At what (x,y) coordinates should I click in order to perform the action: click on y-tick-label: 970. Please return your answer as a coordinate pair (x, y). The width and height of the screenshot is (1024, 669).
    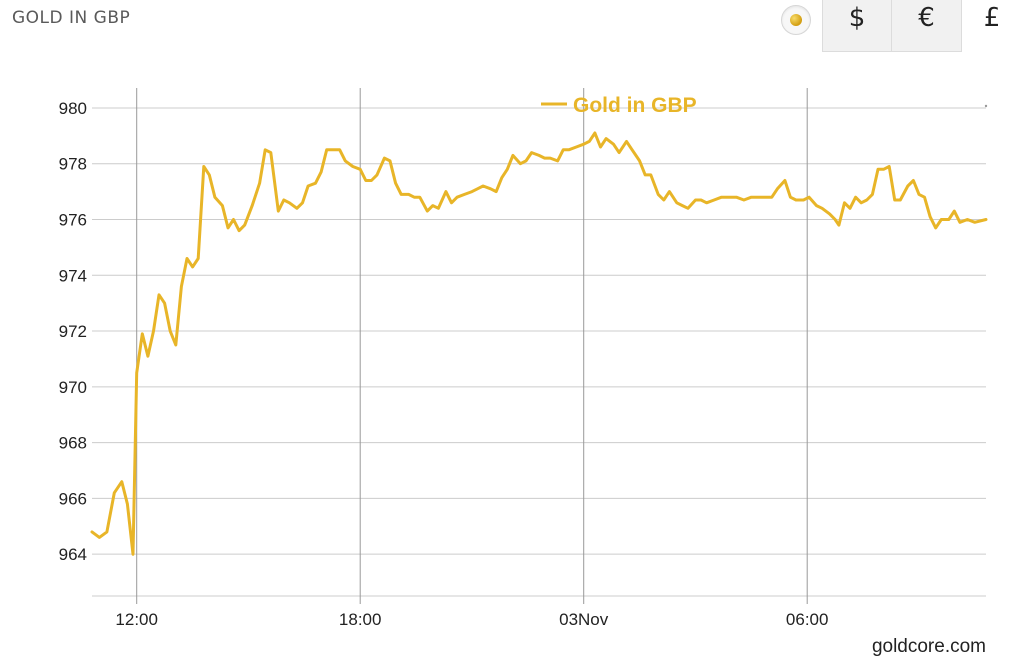
    Looking at the image, I should click on (73, 387).